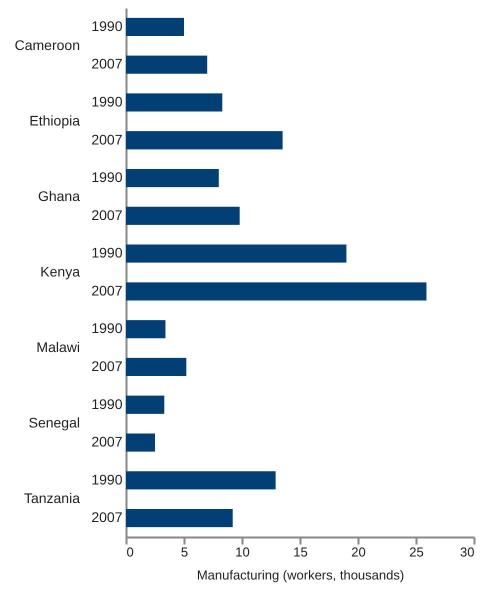 The height and width of the screenshot is (603, 484). I want to click on x-tick-label: 10, so click(242, 552).